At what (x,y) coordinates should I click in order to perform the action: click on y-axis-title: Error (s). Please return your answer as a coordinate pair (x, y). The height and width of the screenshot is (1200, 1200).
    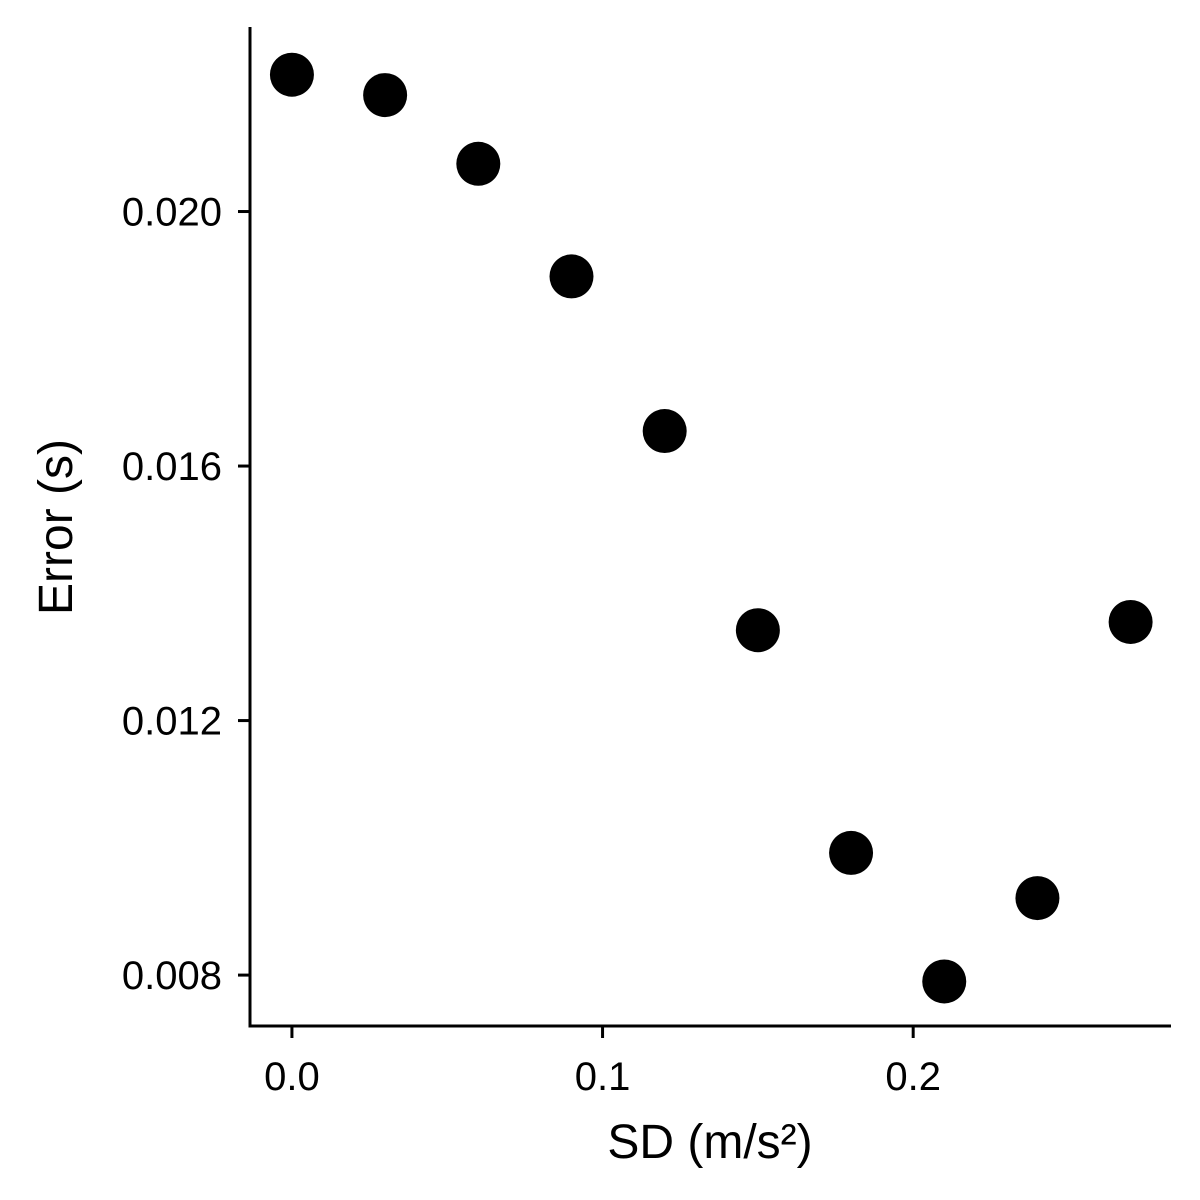
    Looking at the image, I should click on (56, 527).